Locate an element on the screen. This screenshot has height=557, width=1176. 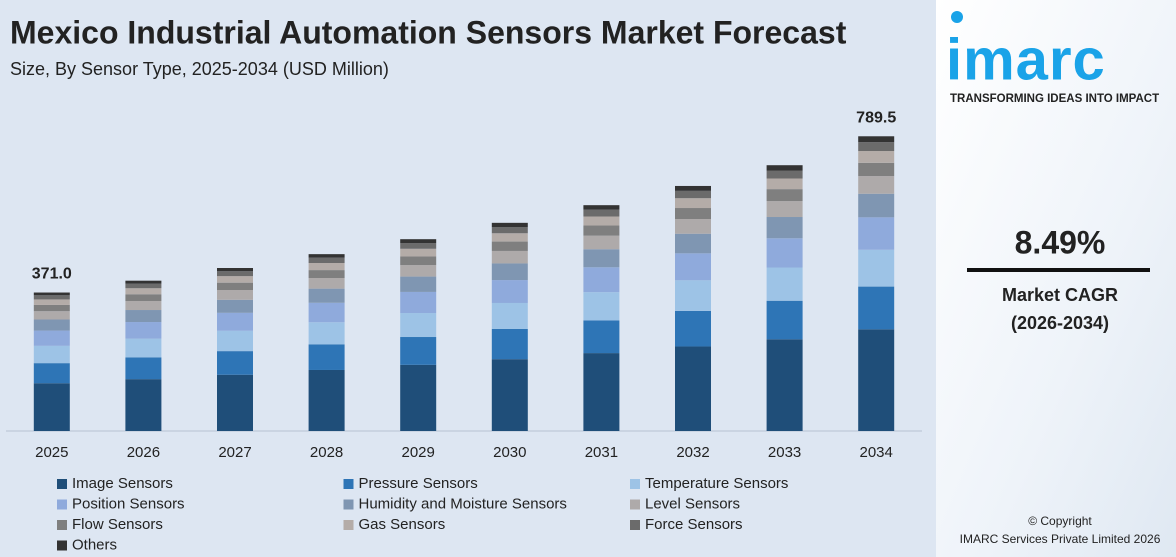
total-label: 371.0 is located at coordinates (52, 274).